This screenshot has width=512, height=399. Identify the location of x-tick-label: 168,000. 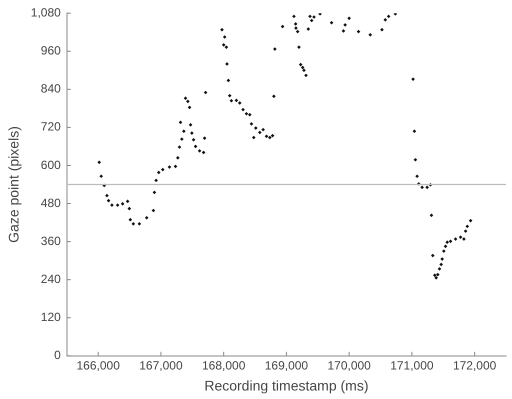
(224, 365).